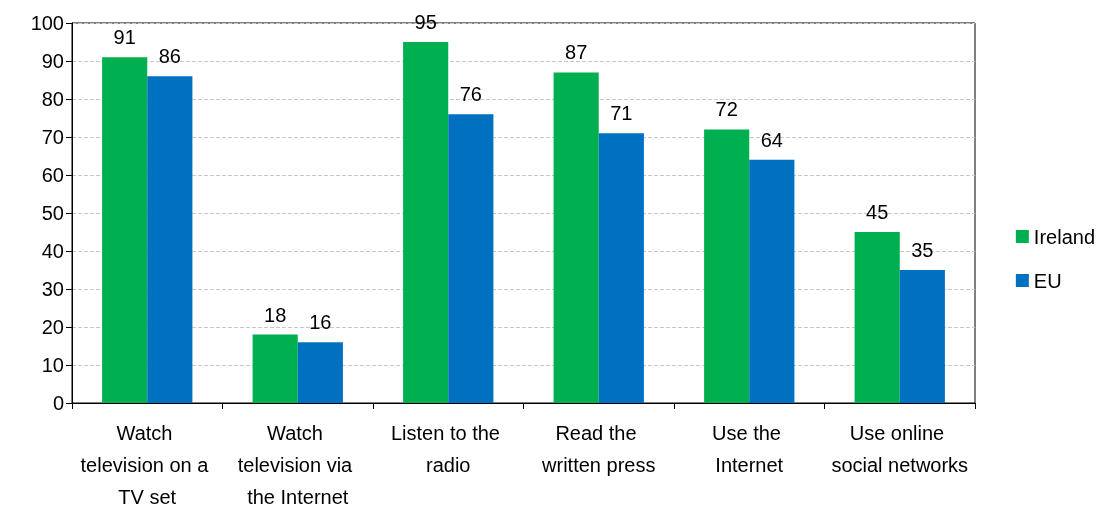  Describe the element at coordinates (52, 365) in the screenshot. I see `y-tick-label: 10` at that location.